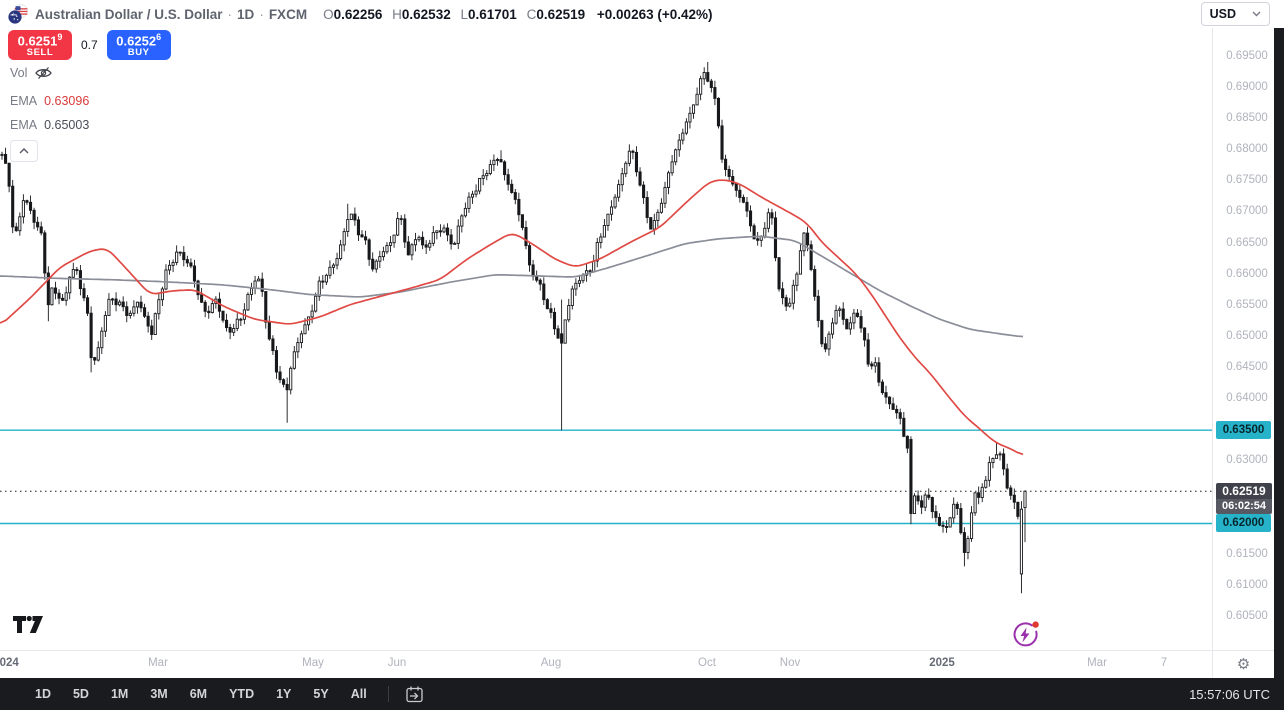  What do you see at coordinates (790, 663) in the screenshot?
I see `time-tick: Nov` at bounding box center [790, 663].